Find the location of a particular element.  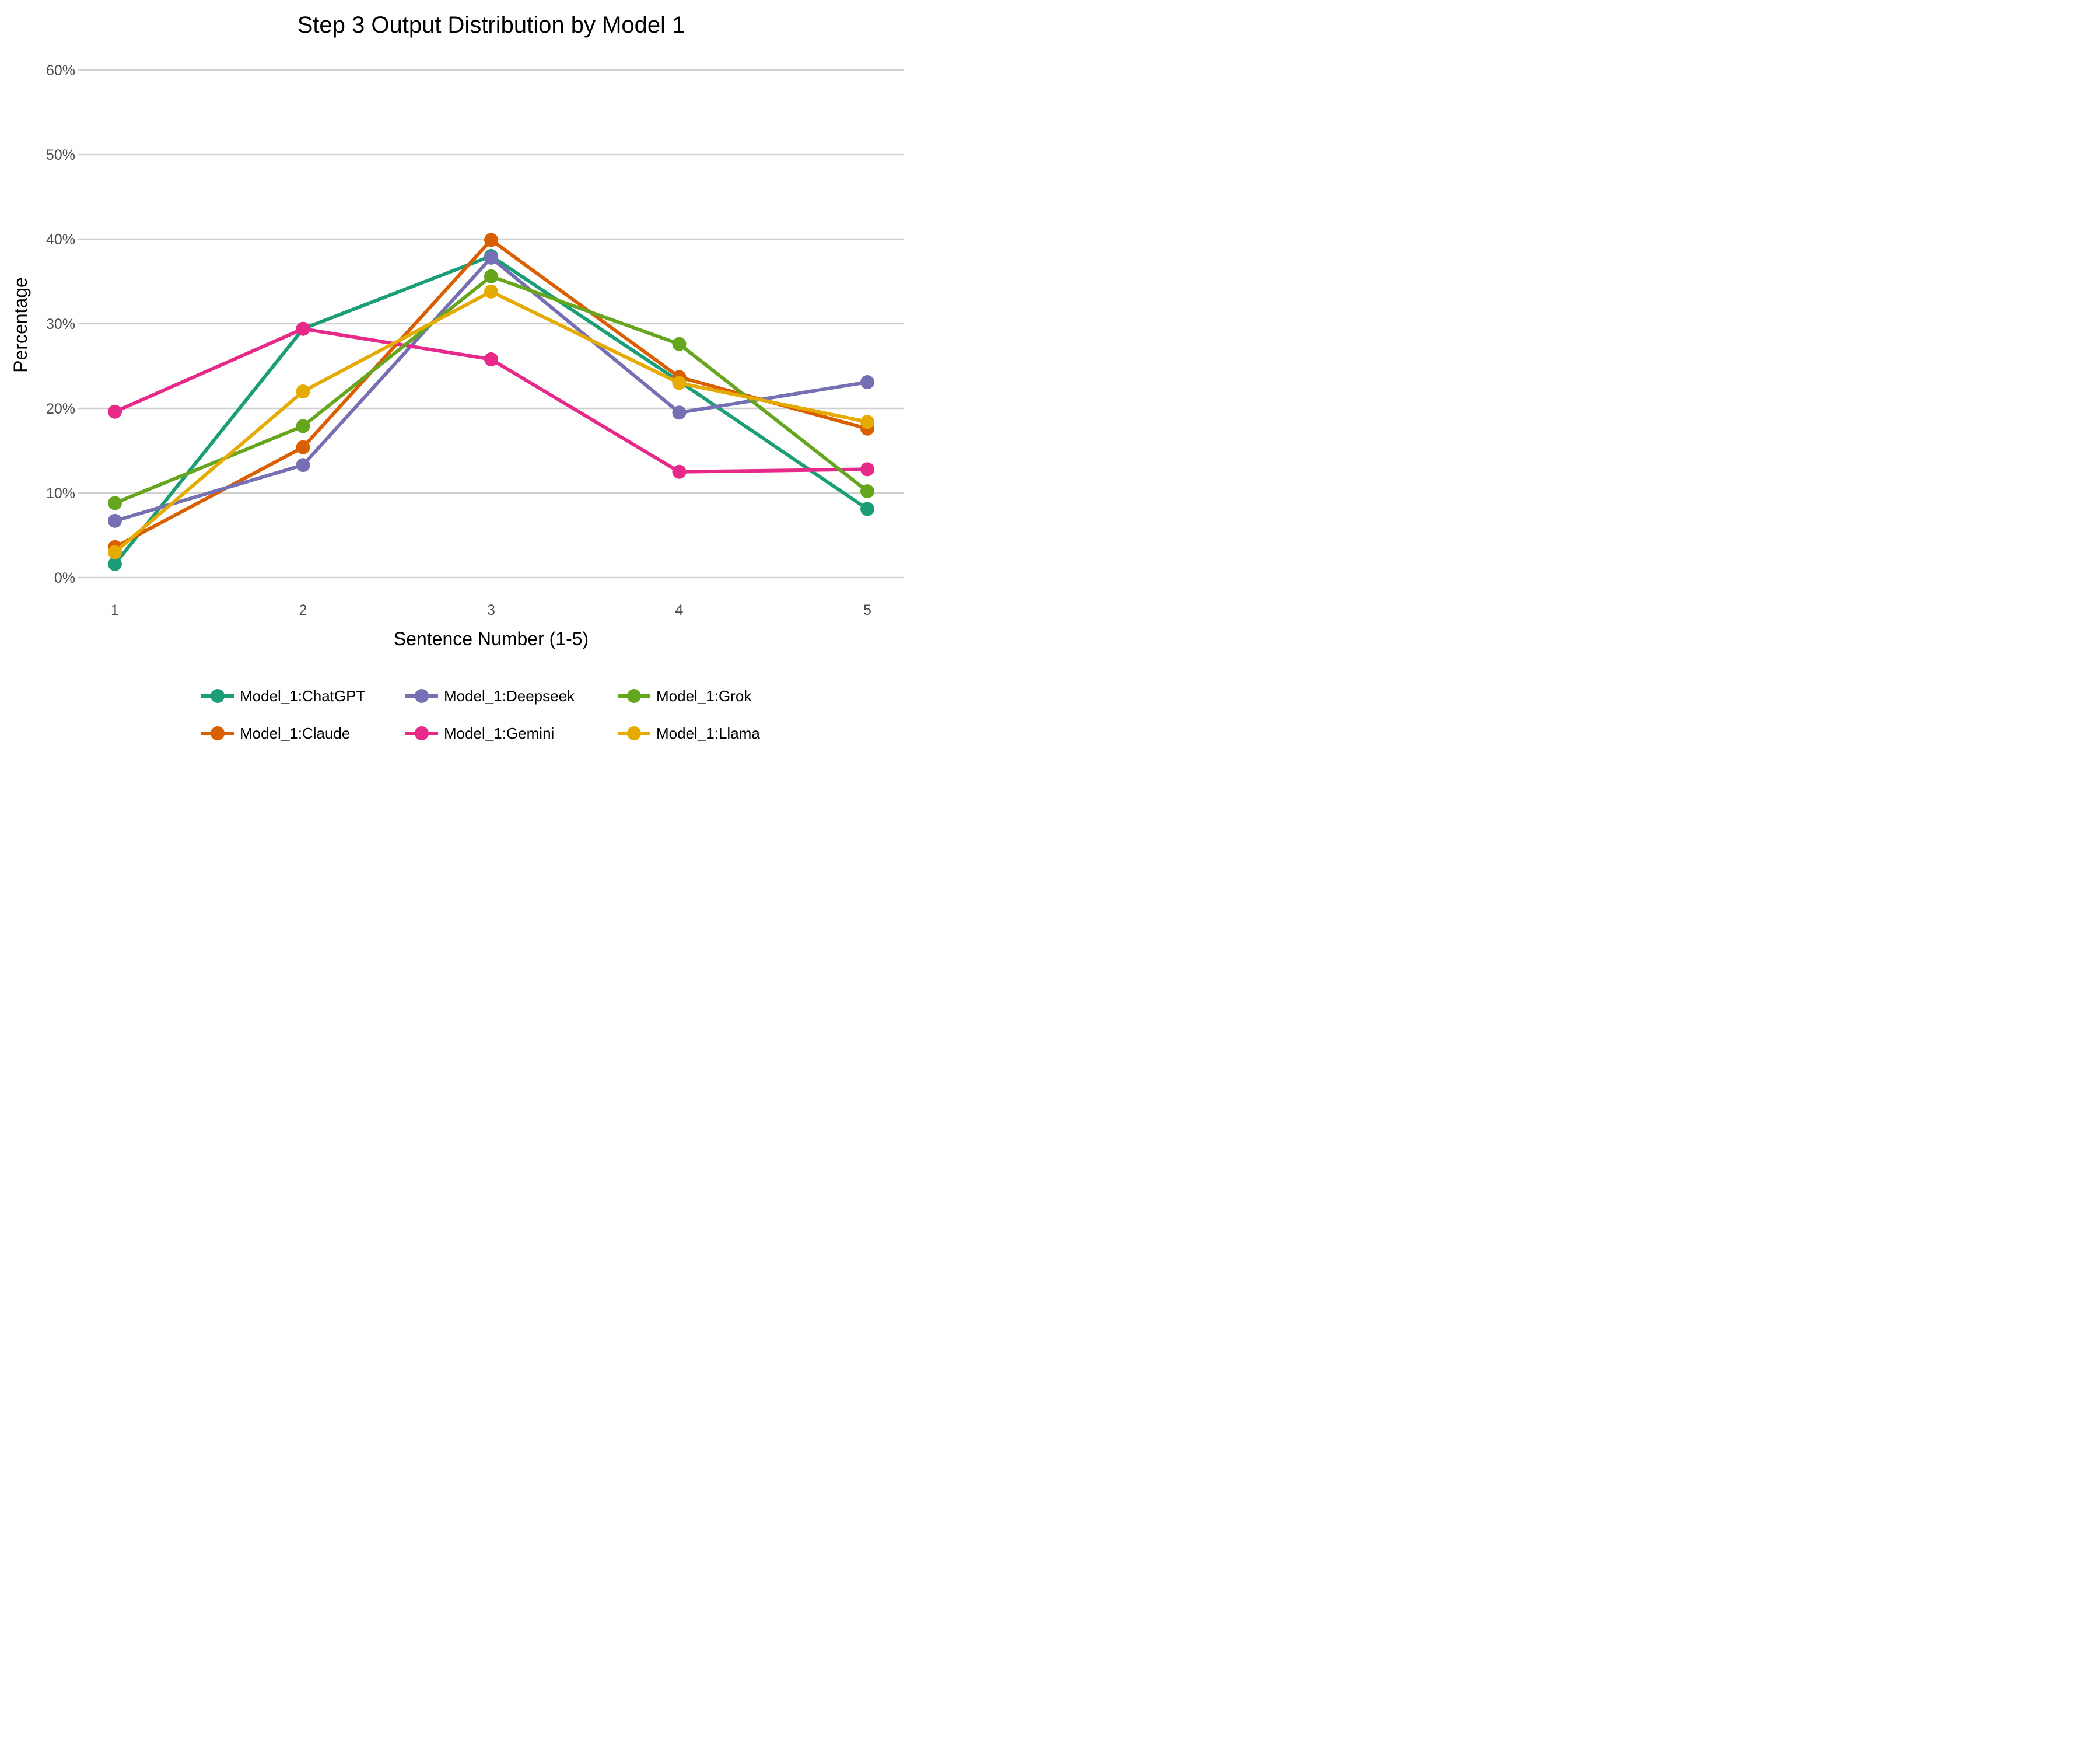

y-axis-ticks: 0% 10% 20% 30% 40% 50% 60% is located at coordinates (60, 324).